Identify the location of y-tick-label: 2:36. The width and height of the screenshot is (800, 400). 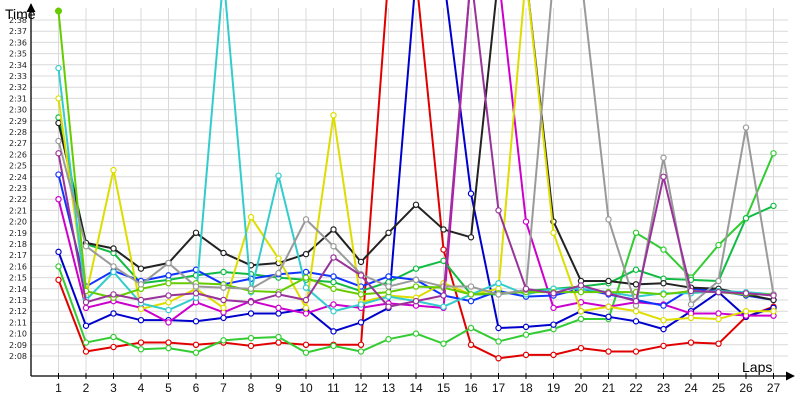
(18, 42).